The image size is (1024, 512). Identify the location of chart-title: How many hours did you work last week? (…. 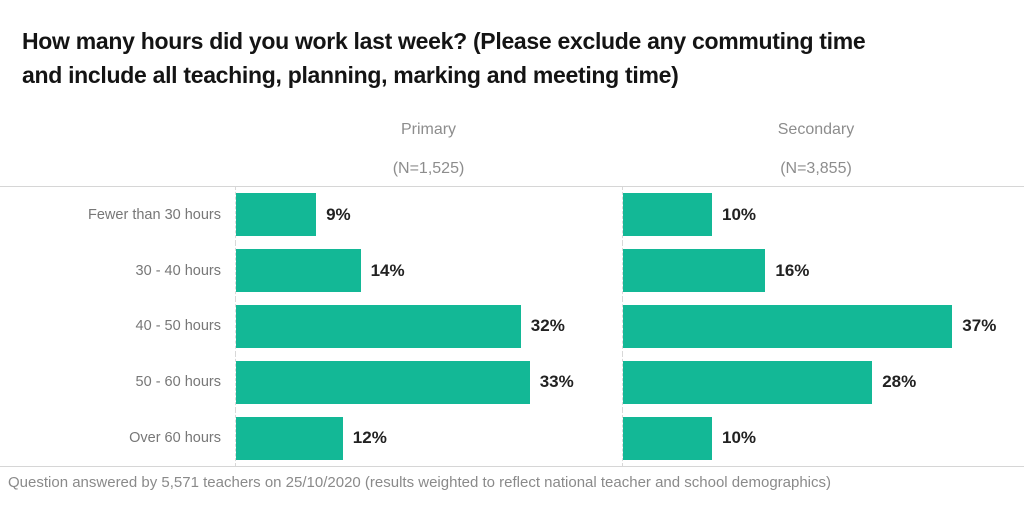
(514, 58).